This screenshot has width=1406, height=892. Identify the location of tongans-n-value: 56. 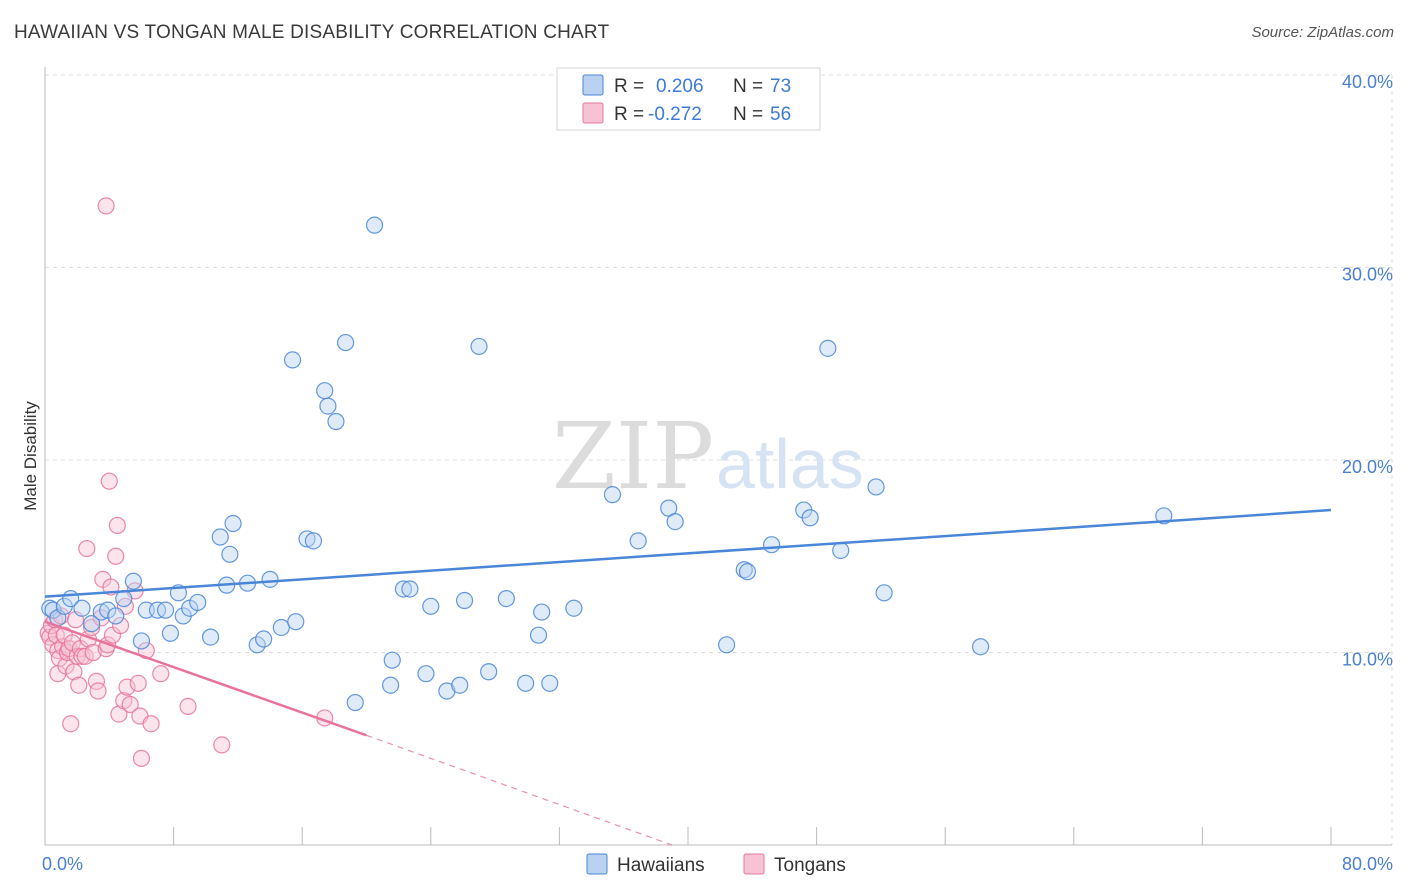
(780, 114).